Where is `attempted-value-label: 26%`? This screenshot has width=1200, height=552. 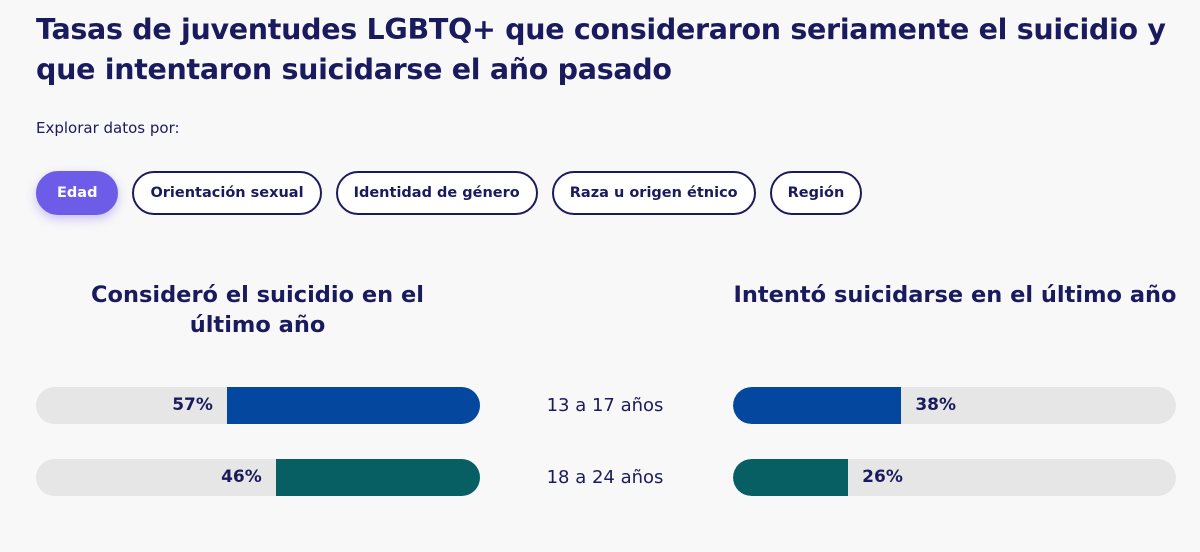 attempted-value-label: 26% is located at coordinates (882, 477).